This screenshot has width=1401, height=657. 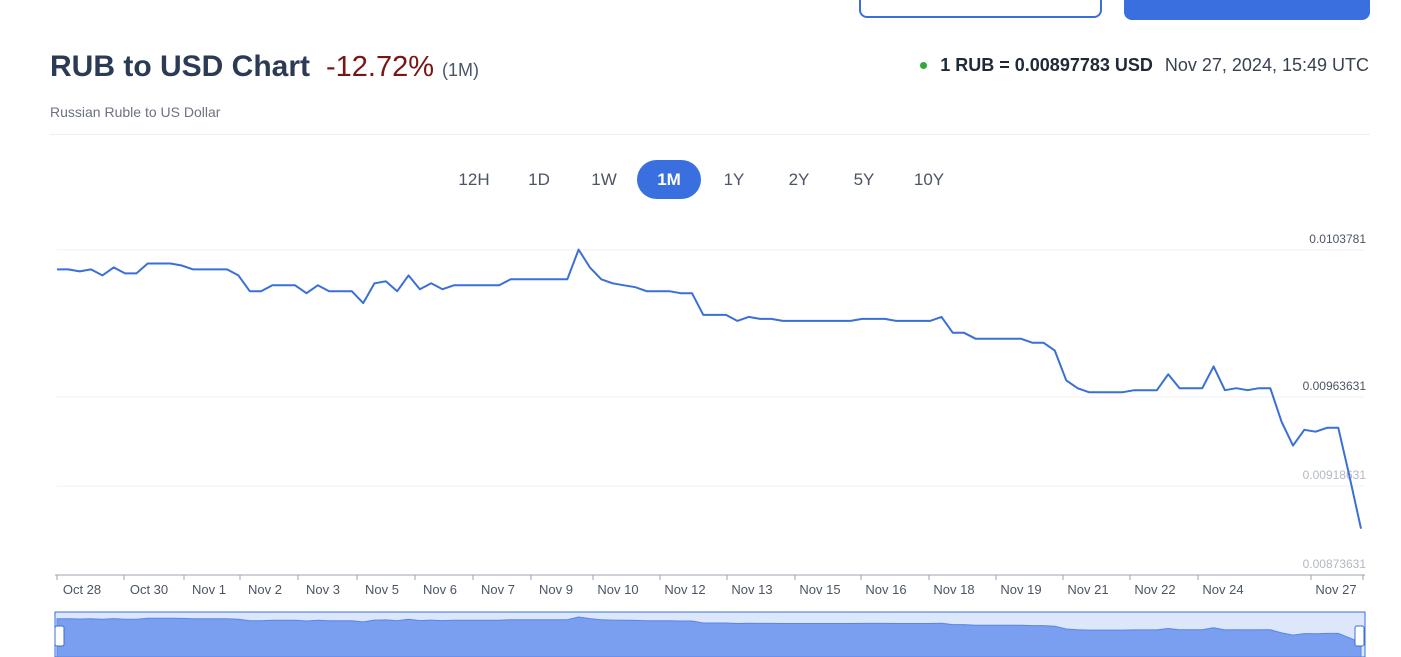 I want to click on range-tabs: 12H 1D 1W 1M 1Y 2Y 5Y 10Y, so click(x=702, y=179).